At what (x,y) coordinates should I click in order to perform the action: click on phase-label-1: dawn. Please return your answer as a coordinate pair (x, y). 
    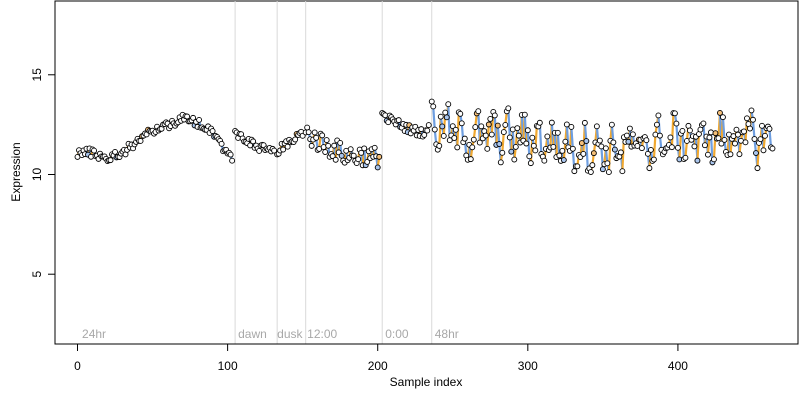
    Looking at the image, I should click on (252, 334).